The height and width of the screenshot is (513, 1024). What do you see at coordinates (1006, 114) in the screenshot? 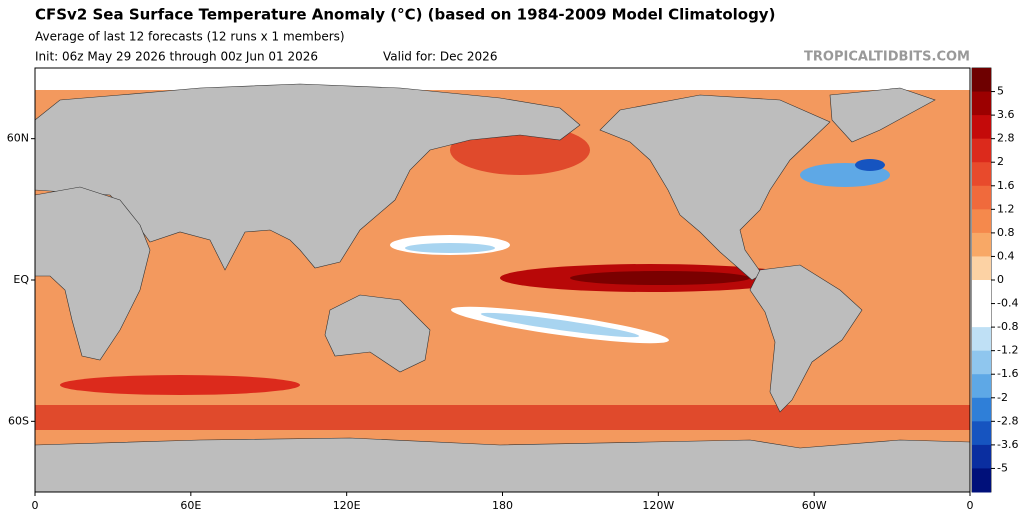
I see `colorbar-label: 3.6` at bounding box center [1006, 114].